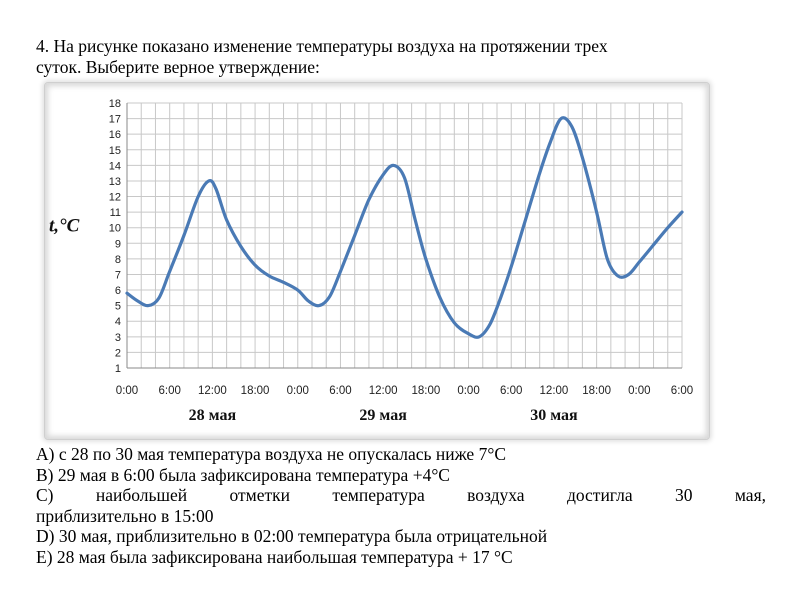  Describe the element at coordinates (115, 229) in the screenshot. I see `y-tick-label: 10` at that location.